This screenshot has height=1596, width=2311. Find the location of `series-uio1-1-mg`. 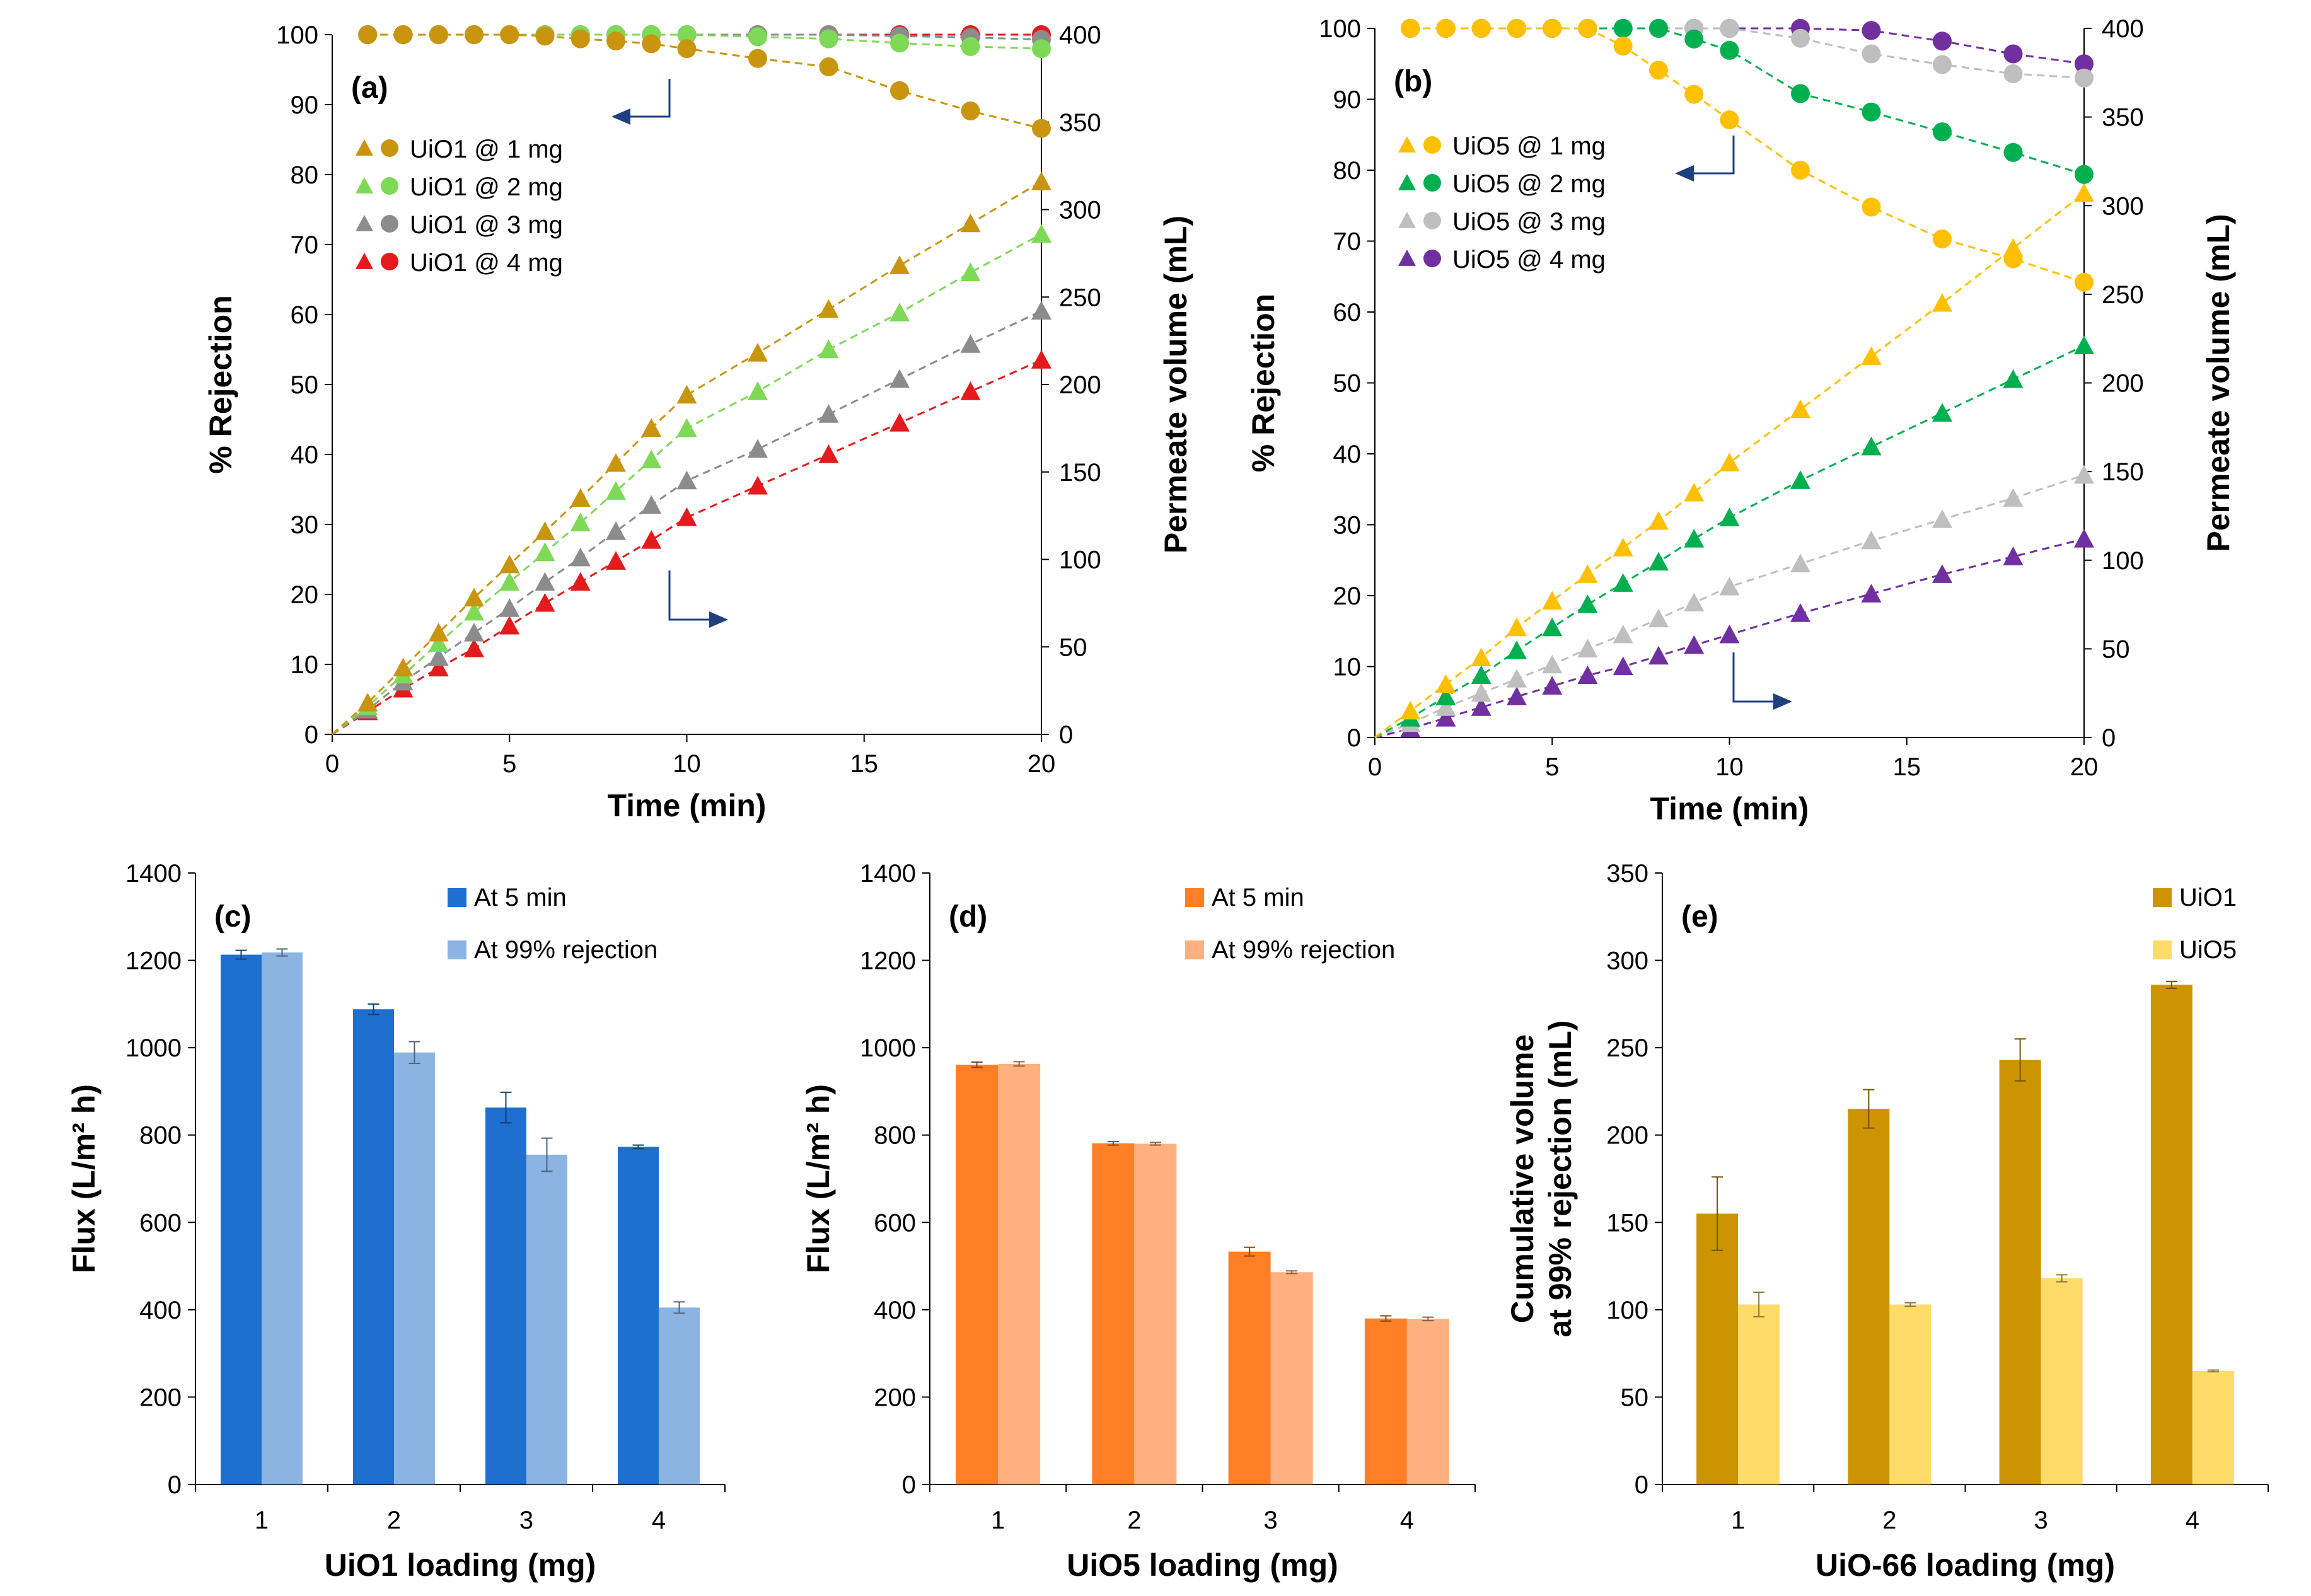

series-uio1-1-mg is located at coordinates (691, 381).